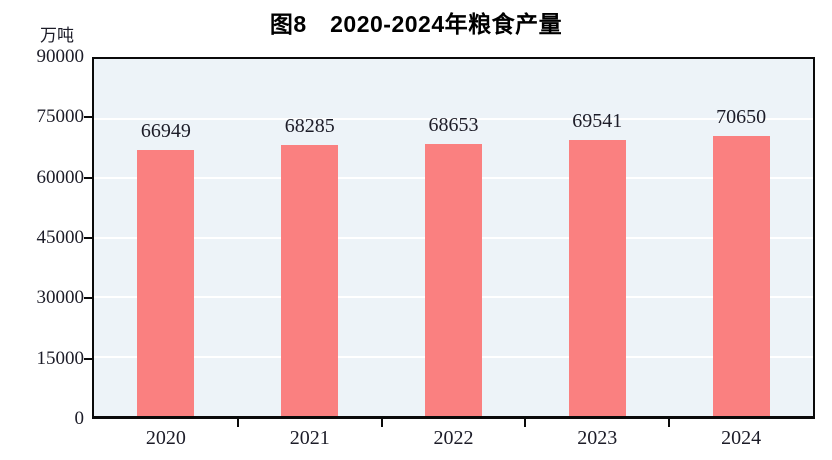  Describe the element at coordinates (57, 35) in the screenshot. I see `y-axis-unit-label: 万吨` at that location.